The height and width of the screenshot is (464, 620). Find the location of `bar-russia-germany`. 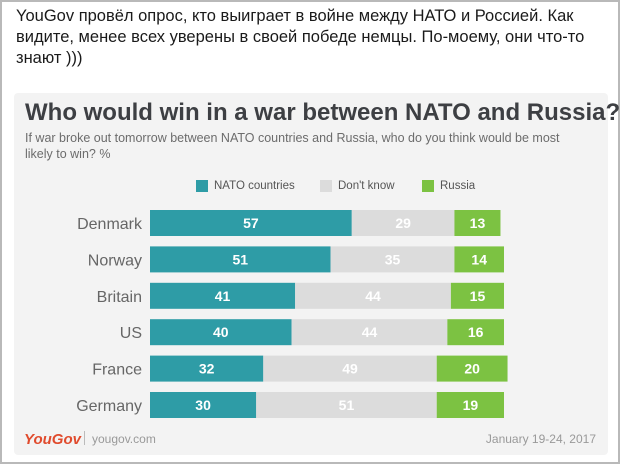

bar-russia-germany is located at coordinates (470, 405).